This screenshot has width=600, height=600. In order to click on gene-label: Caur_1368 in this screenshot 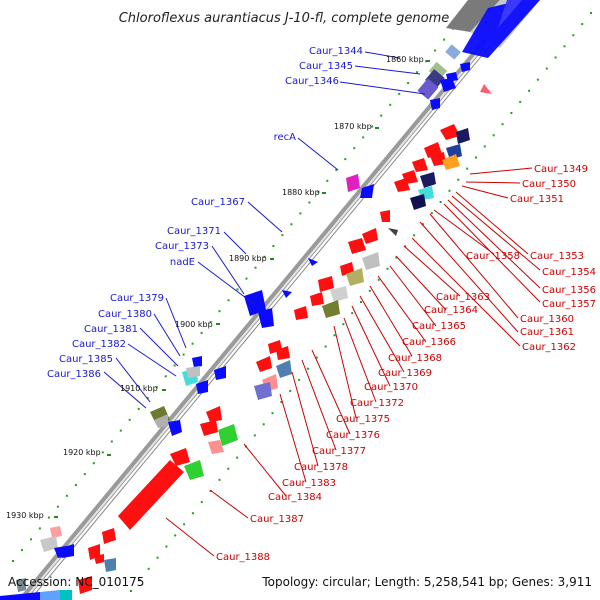, I will do `click(415, 358)`.